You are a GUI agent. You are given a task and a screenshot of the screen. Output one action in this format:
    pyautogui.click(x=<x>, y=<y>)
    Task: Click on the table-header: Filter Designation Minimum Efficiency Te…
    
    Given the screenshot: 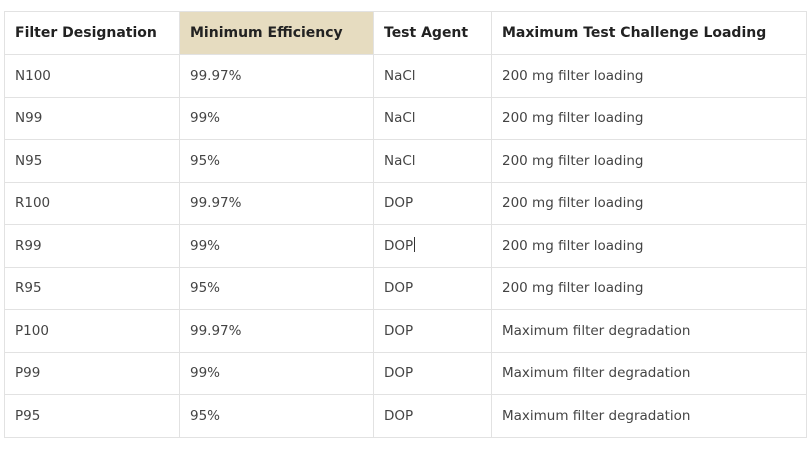 What is the action you would take?
    pyautogui.click(x=405, y=33)
    